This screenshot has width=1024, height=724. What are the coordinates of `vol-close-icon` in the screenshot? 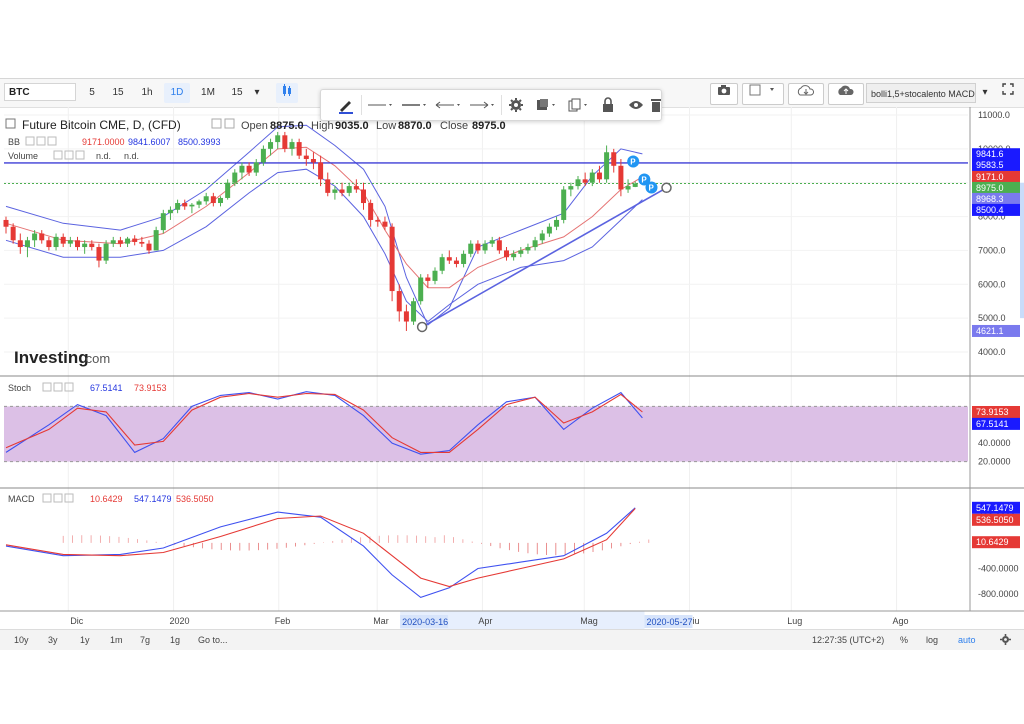 It's located at (80, 155).